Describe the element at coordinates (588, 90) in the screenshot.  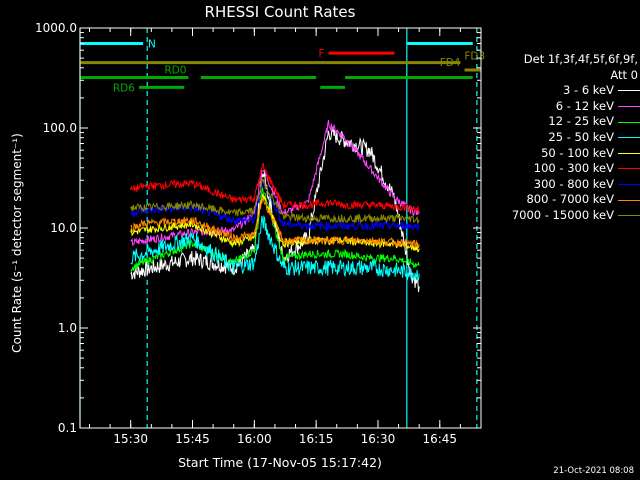
I see `legend-entry-label: 3 - 6 keV` at that location.